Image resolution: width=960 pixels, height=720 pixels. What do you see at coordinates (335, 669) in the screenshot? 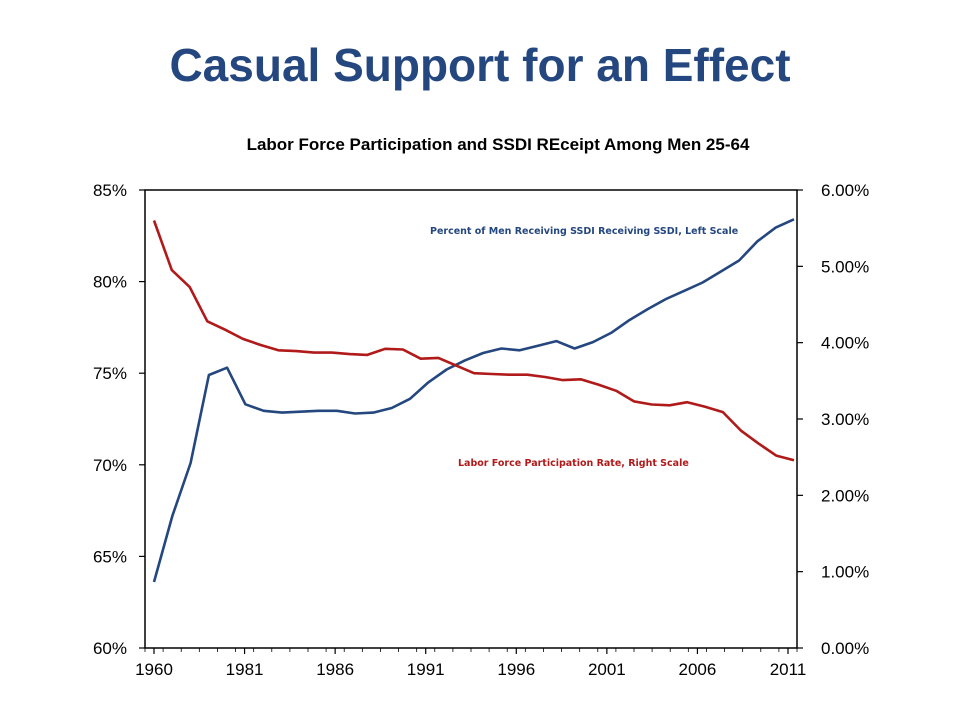
I see `x-axis-tick-label: 1986` at bounding box center [335, 669].